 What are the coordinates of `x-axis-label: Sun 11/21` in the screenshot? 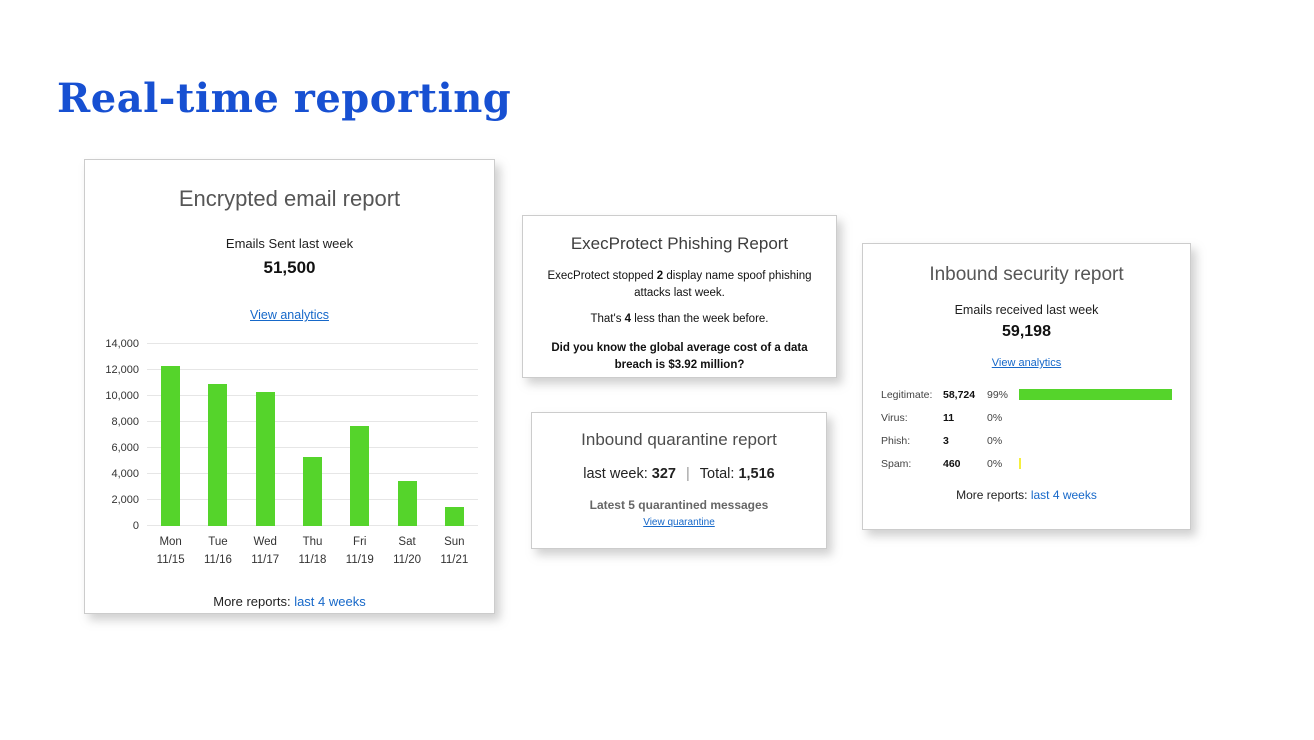 It's located at (454, 551).